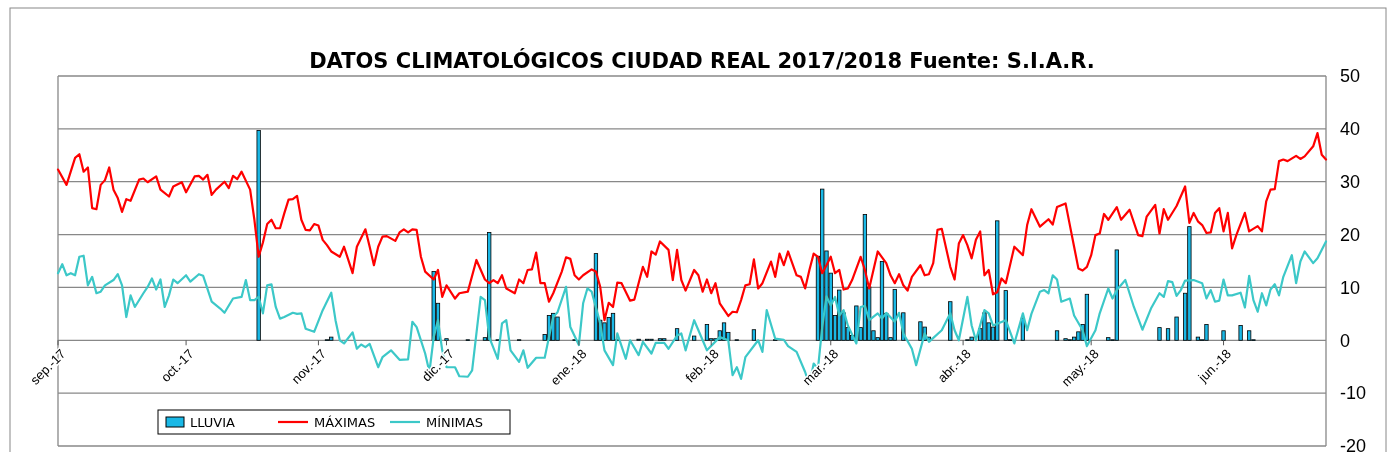 The height and width of the screenshot is (452, 1396). I want to click on y-tick-label: 10, so click(1350, 287).